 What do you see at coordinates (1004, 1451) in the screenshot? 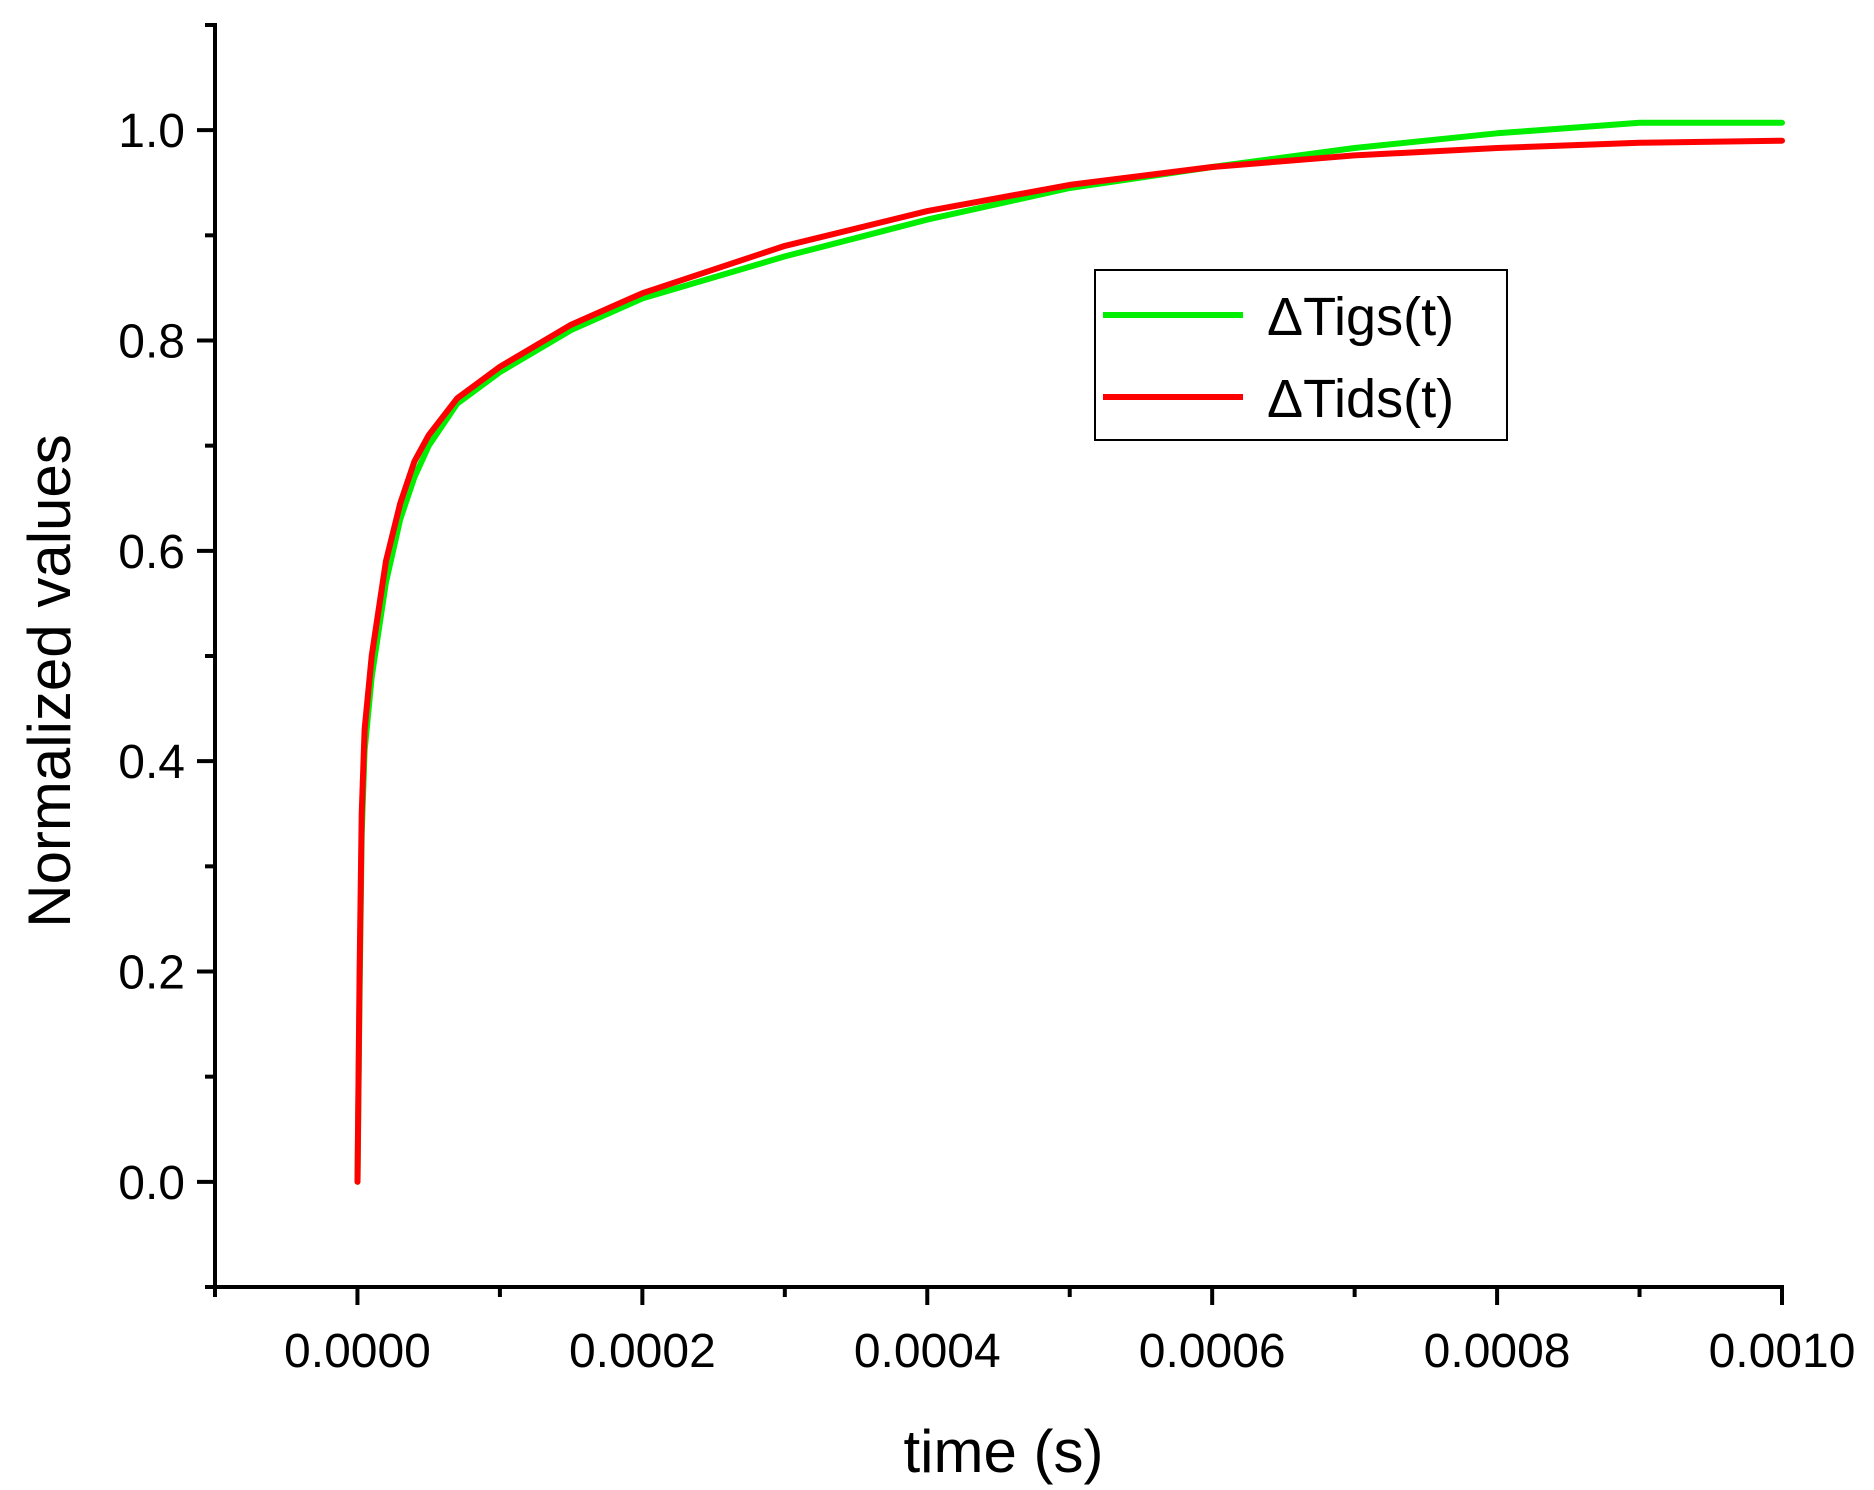
I see `x-axis-title: time (s)` at bounding box center [1004, 1451].